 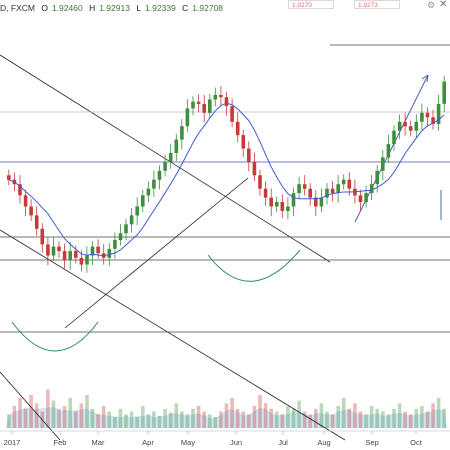 What do you see at coordinates (148, 442) in the screenshot?
I see `x-tick-label: Apr` at bounding box center [148, 442].